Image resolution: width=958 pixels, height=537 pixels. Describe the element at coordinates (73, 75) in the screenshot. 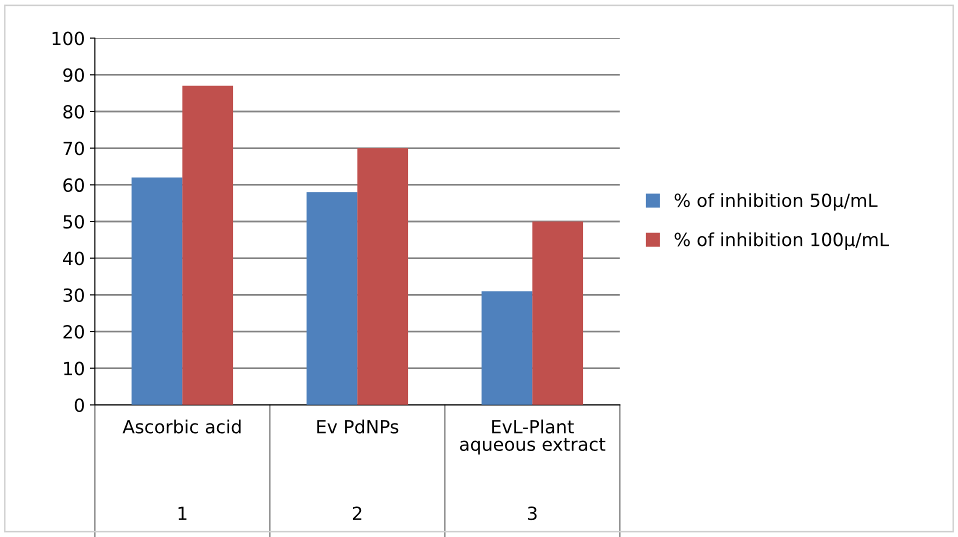

I see `y-tick-label: 90` at that location.